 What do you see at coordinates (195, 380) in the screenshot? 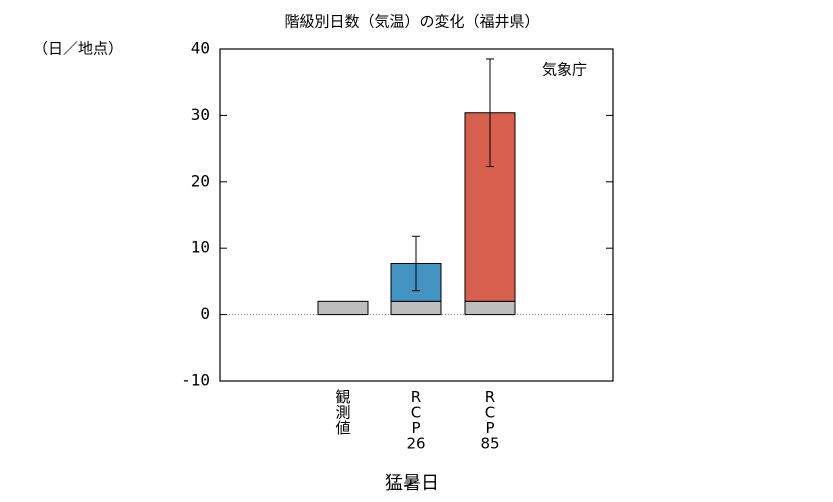
I see `y-tick-label: -10` at bounding box center [195, 380].